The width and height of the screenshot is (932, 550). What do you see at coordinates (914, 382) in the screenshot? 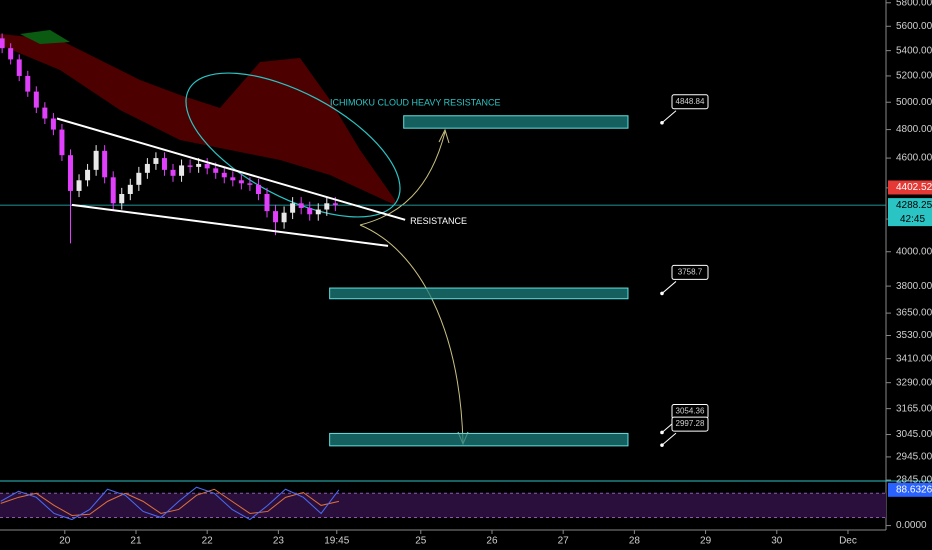
I see `y-tick-label: 3290.00` at bounding box center [914, 382].